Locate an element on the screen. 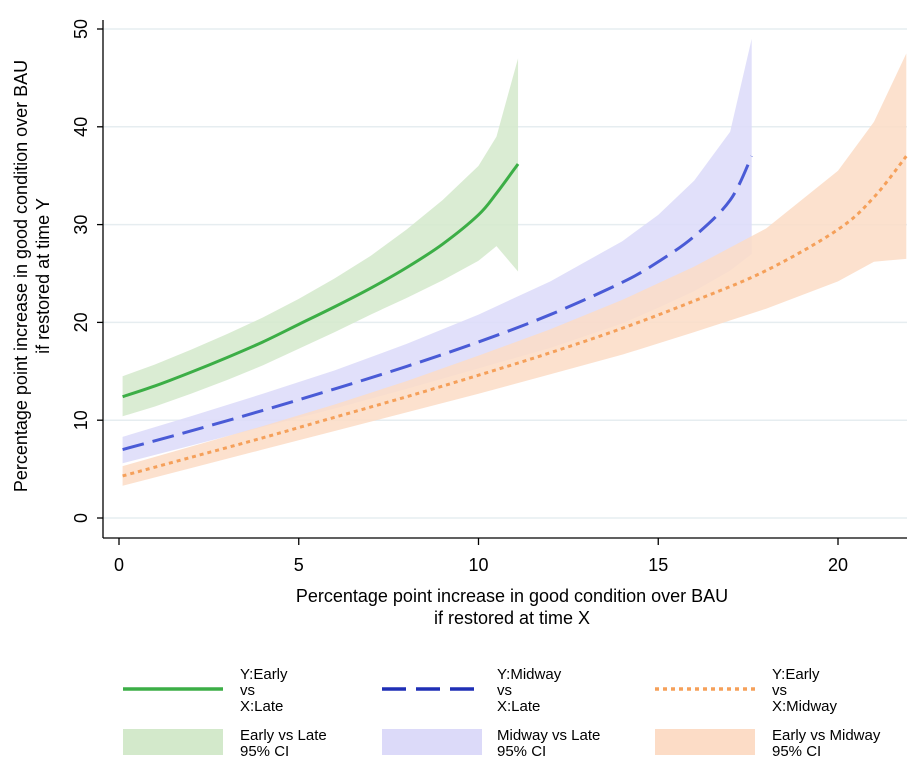  x-tick-label-5: 5 is located at coordinates (299, 565).